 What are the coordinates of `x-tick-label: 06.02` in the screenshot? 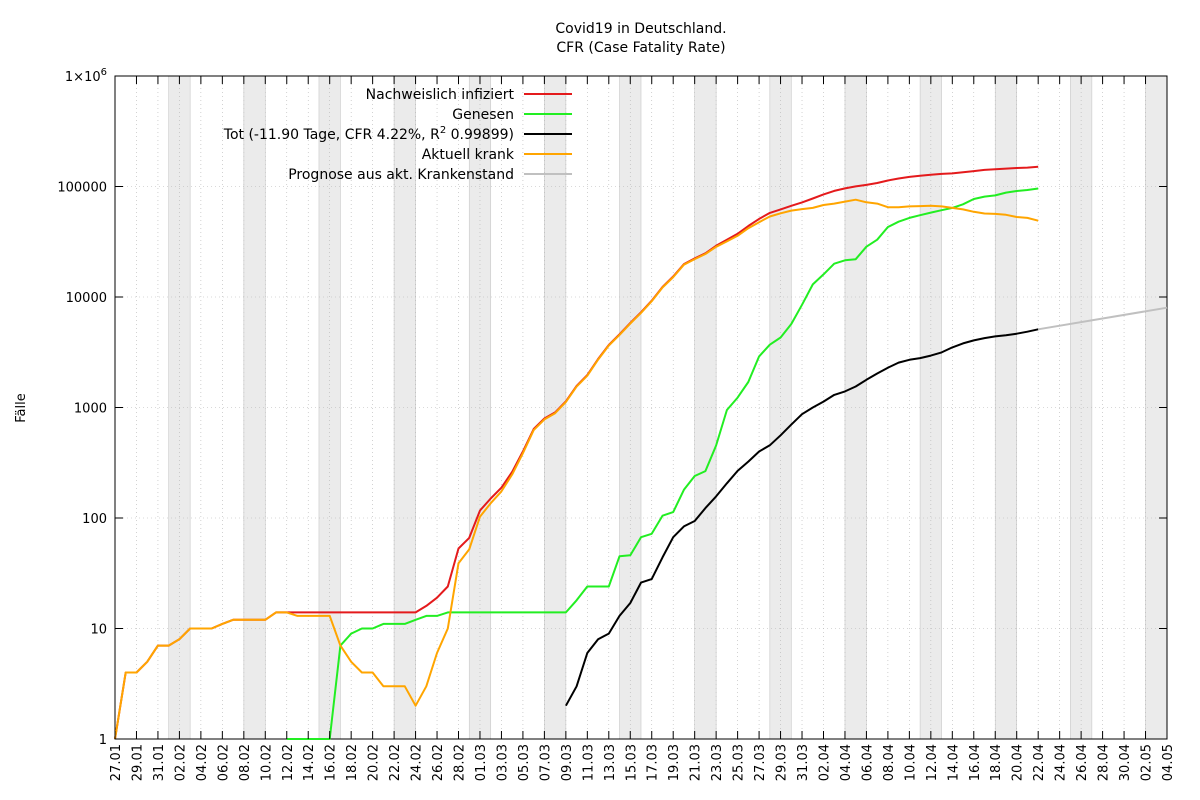 It's located at (223, 762).